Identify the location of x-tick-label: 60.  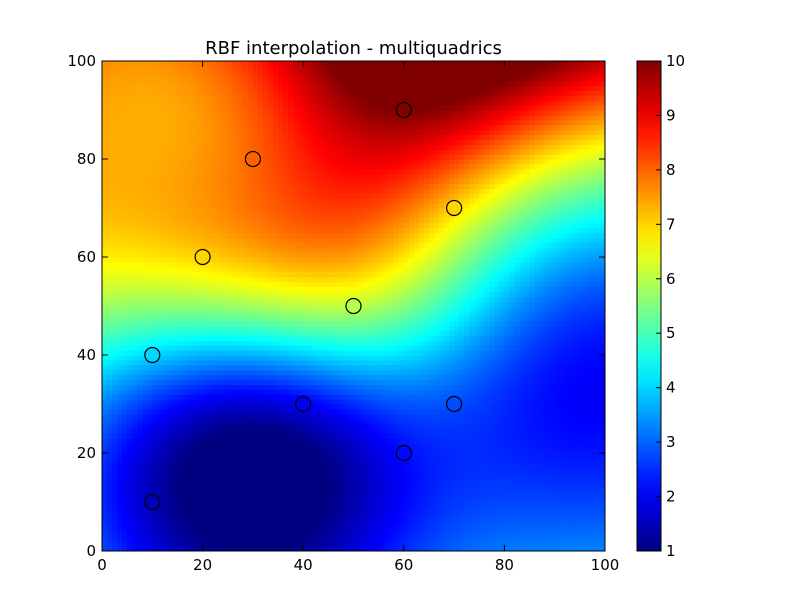
(403, 565).